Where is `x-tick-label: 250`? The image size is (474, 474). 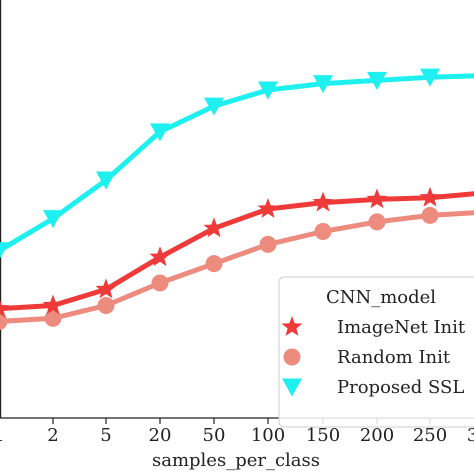
x-tick-label: 250 is located at coordinates (430, 435).